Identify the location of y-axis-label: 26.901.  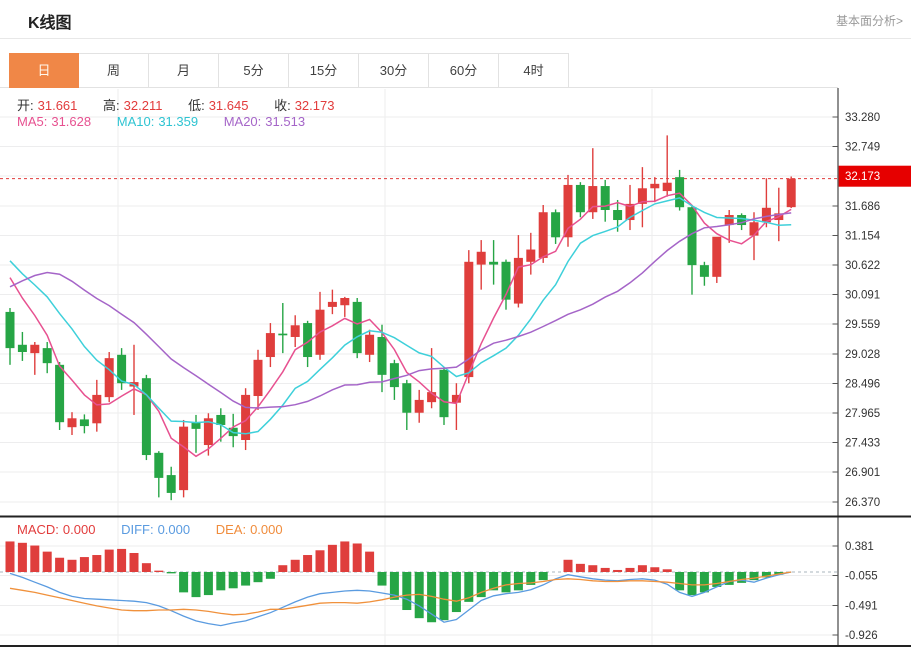
(862, 473).